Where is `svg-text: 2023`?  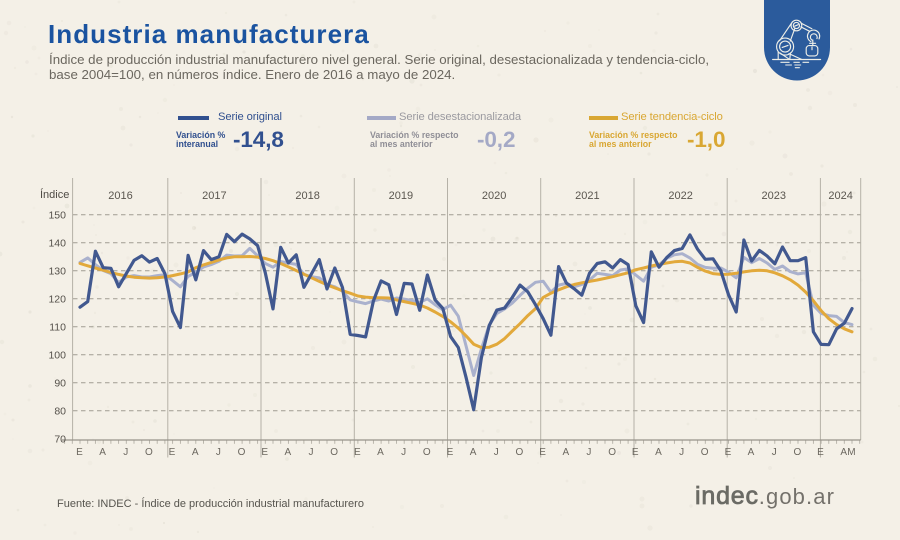 svg-text: 2023 is located at coordinates (774, 196).